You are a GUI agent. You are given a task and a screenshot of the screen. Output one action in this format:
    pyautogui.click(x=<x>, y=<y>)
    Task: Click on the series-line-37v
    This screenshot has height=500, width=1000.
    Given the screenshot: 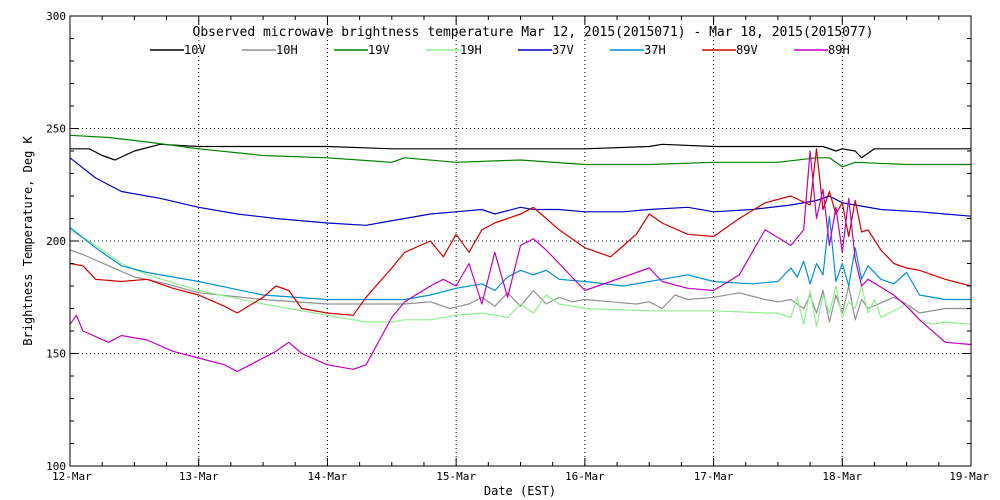 What is the action you would take?
    pyautogui.click(x=520, y=191)
    